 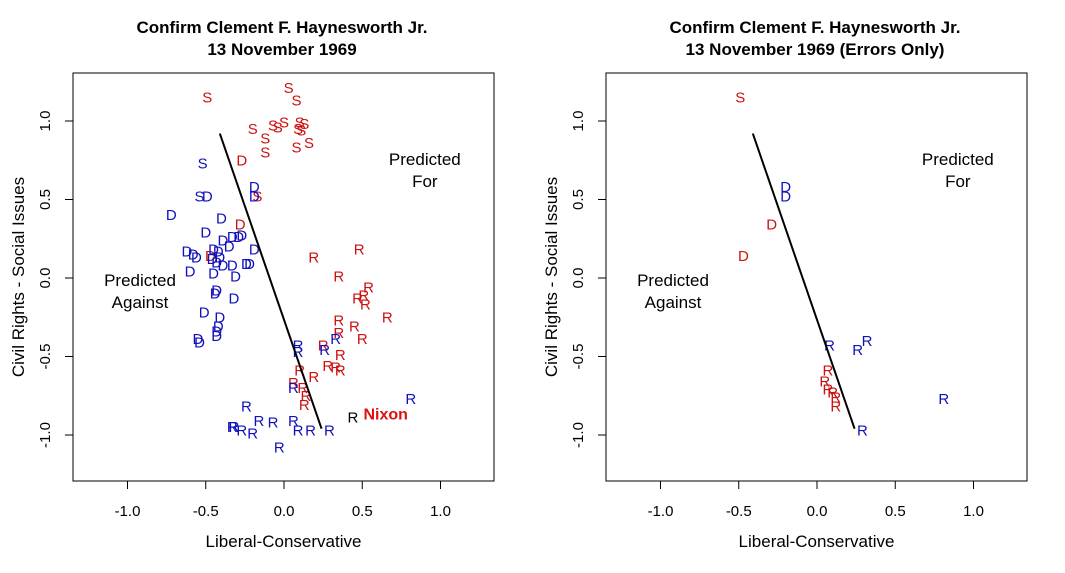 I want to click on y-tick-label: 0.0, so click(x=578, y=278).